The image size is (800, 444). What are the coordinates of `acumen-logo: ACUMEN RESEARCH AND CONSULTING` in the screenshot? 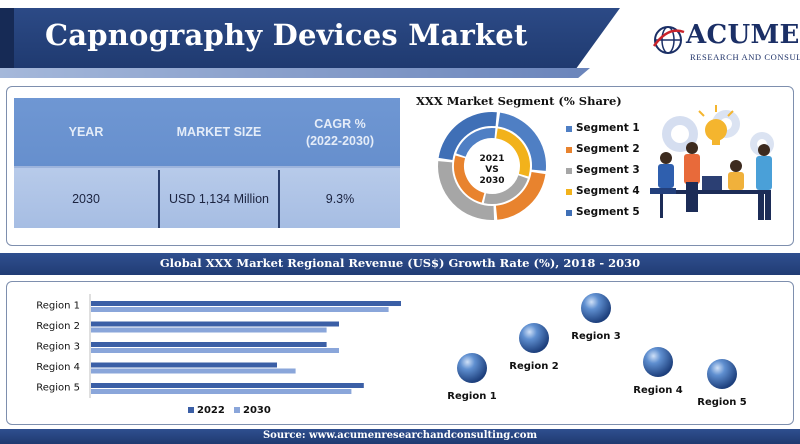 It's located at (725, 42).